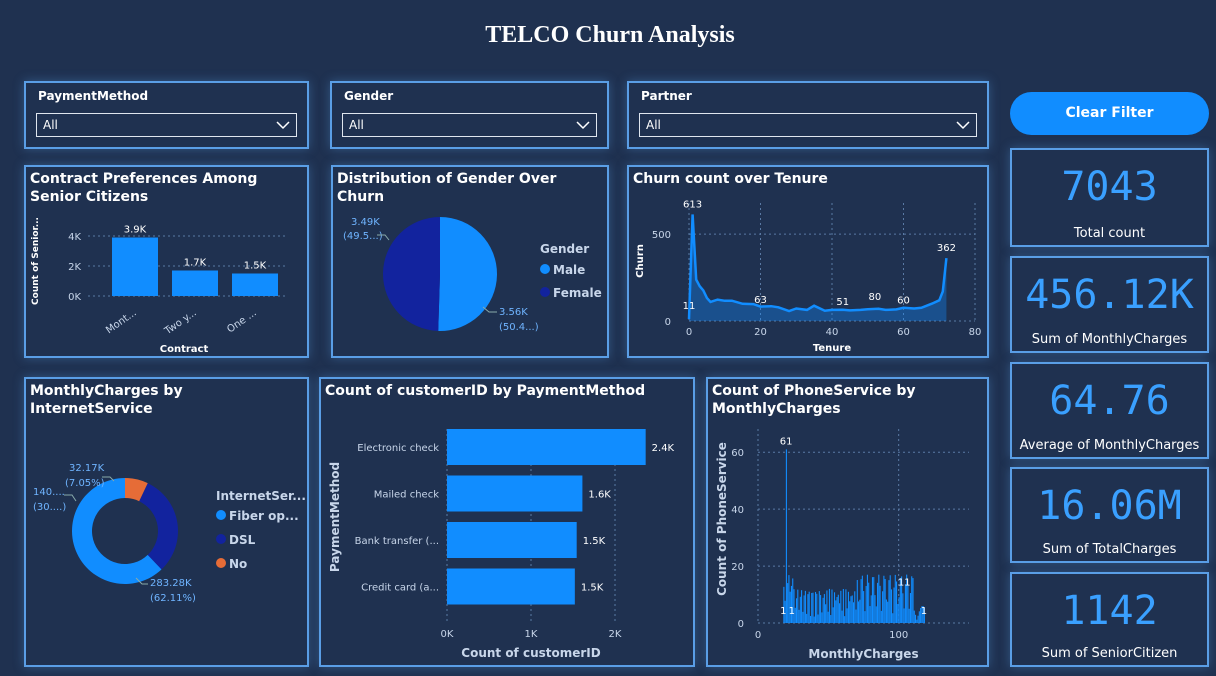  Describe the element at coordinates (1109, 233) in the screenshot. I see `kpi-label: Total count` at that location.